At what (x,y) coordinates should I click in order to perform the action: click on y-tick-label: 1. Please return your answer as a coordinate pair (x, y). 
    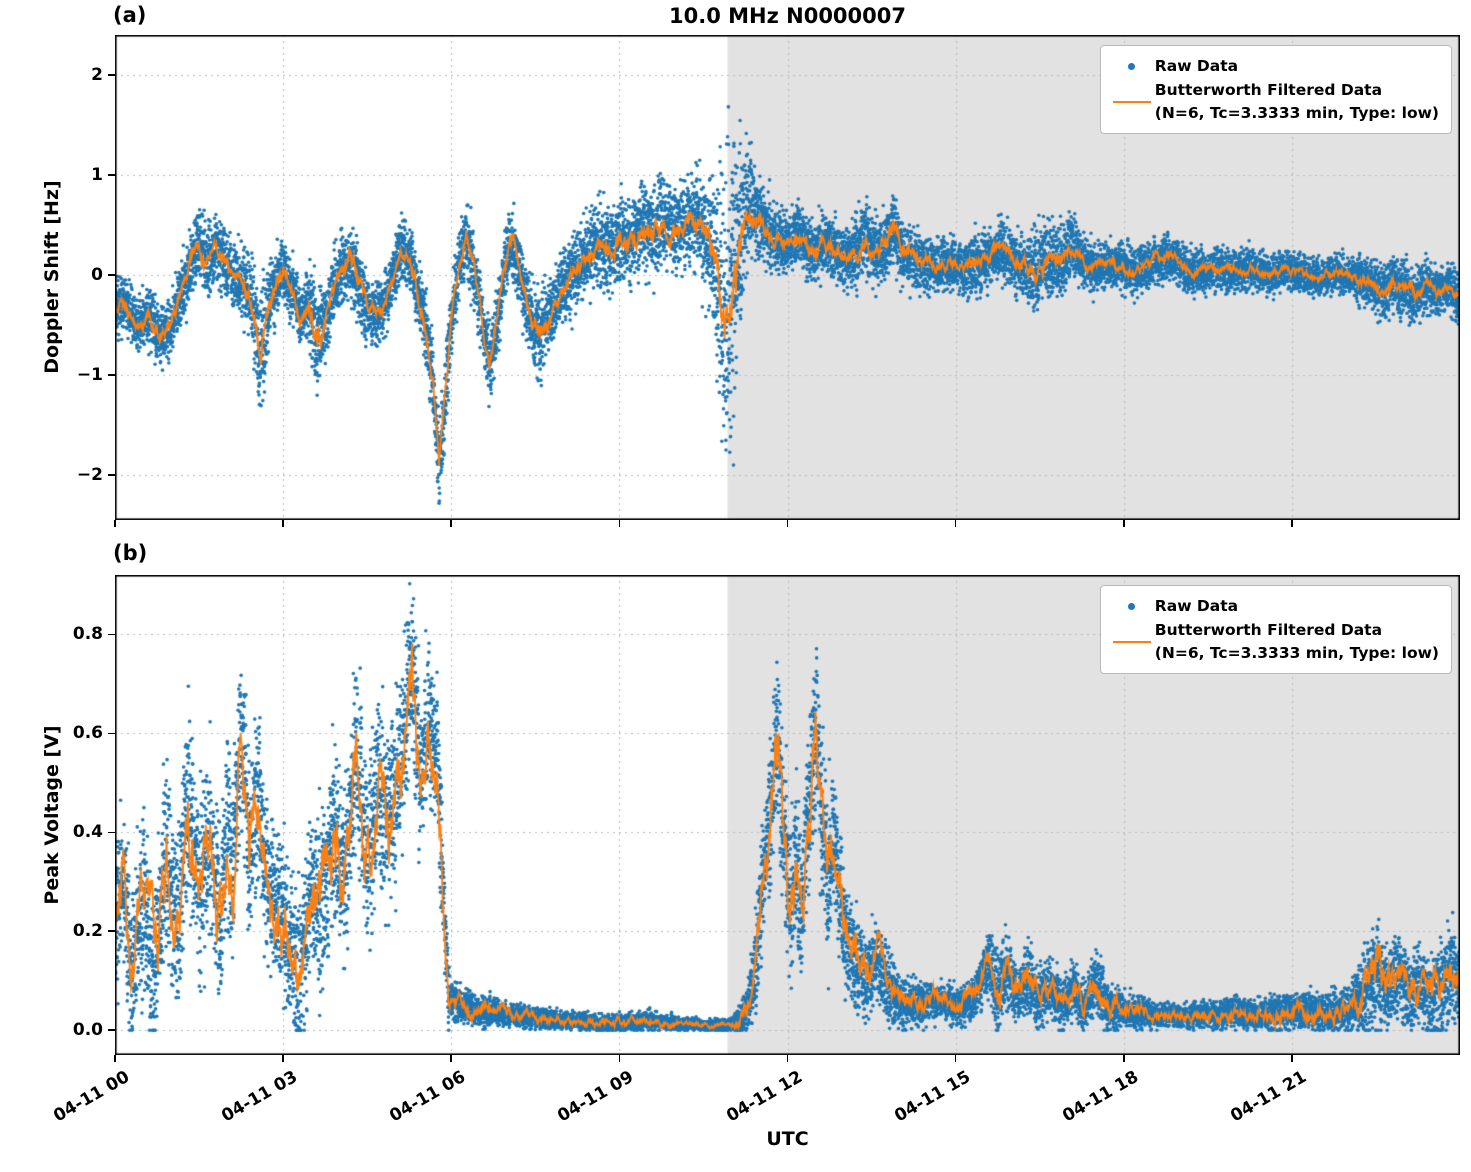
    Looking at the image, I should click on (97, 175).